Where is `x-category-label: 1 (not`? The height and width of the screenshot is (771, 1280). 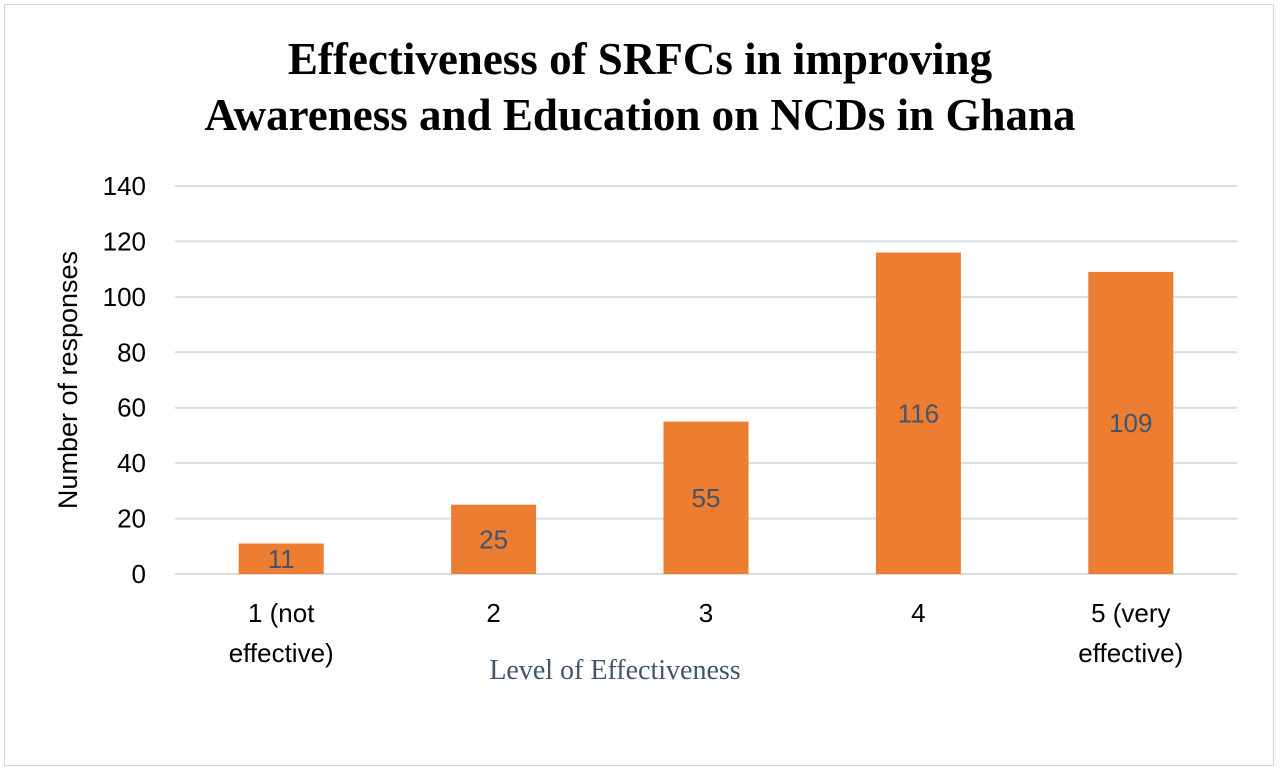 x-category-label: 1 (not is located at coordinates (281, 613).